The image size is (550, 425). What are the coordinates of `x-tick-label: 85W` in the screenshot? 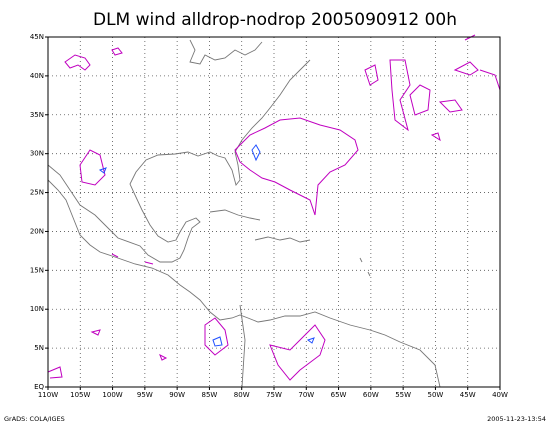 It's located at (210, 395).